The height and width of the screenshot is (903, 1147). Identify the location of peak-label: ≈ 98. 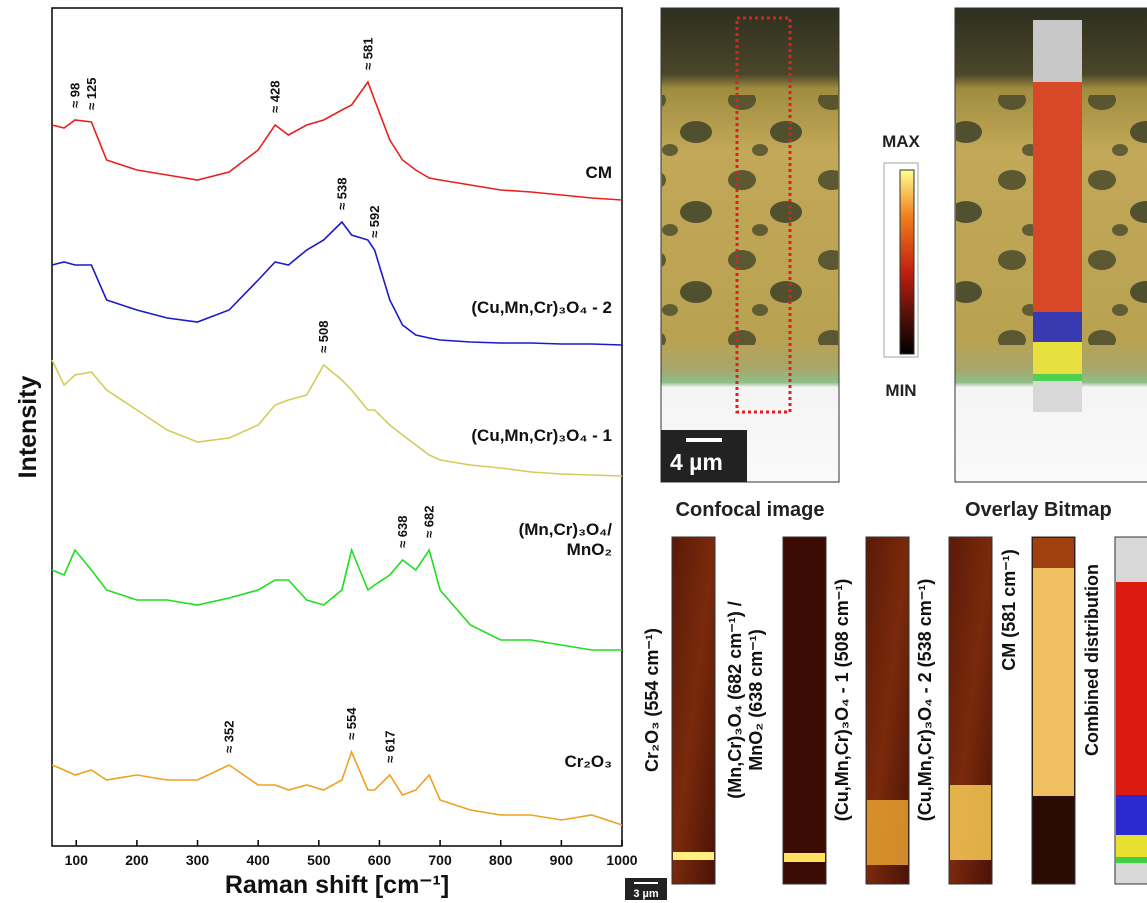
(75, 95).